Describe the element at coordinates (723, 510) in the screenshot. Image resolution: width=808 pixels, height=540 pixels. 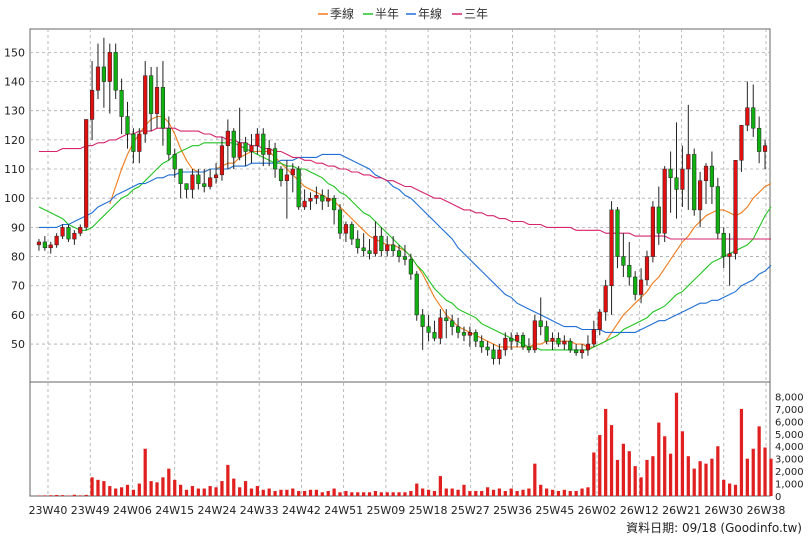
I see `x-tick-label: 26W30` at that location.